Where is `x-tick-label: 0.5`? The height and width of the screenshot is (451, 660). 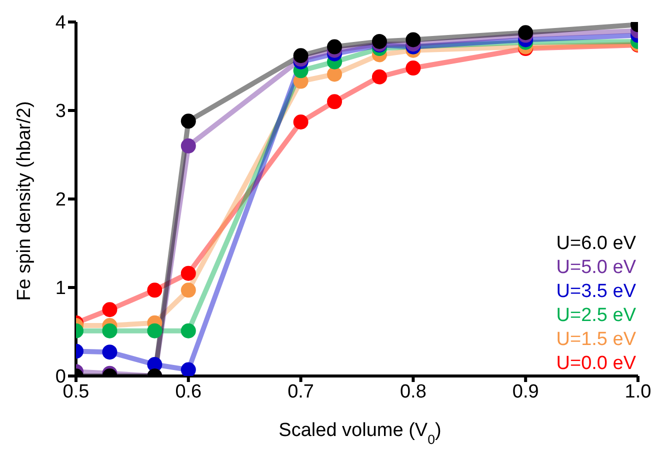
x-tick-label: 0.5 is located at coordinates (76, 391).